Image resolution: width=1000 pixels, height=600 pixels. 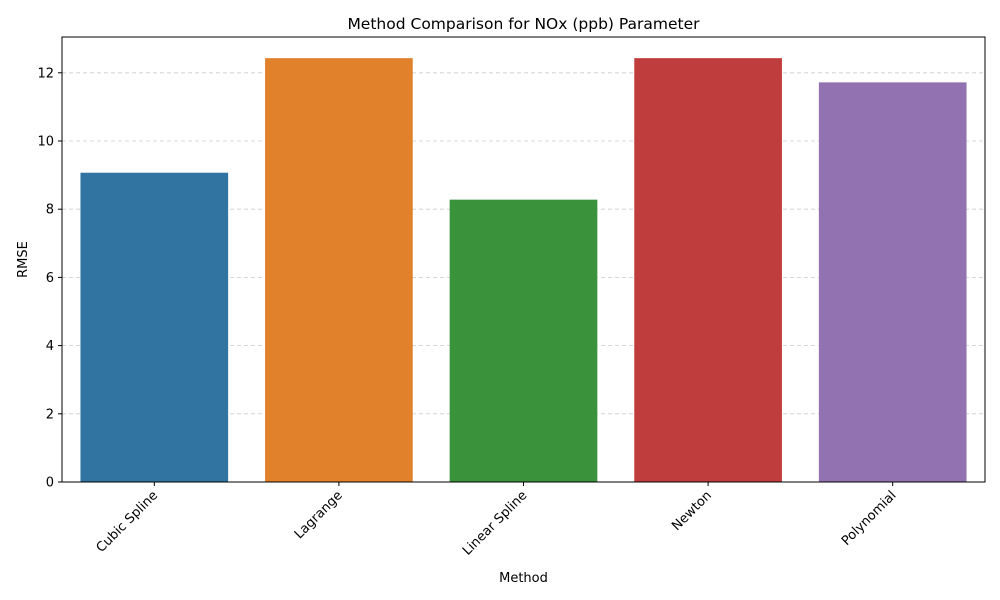 I want to click on y-tick-label: 6, so click(x=50, y=278).